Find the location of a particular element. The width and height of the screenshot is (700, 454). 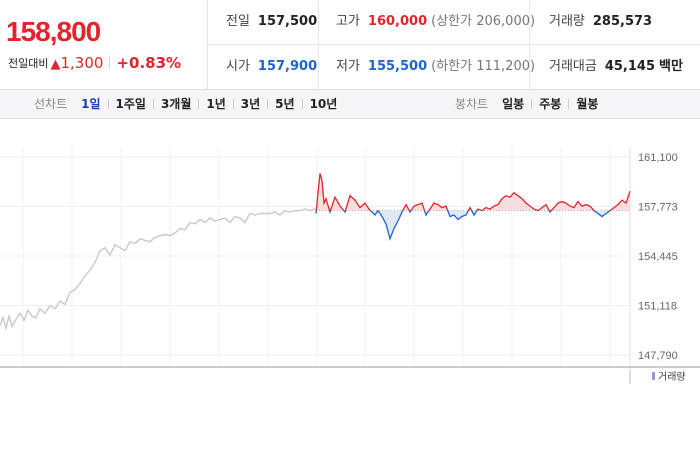

stat-open: 시가 157,900 is located at coordinates (271, 67).